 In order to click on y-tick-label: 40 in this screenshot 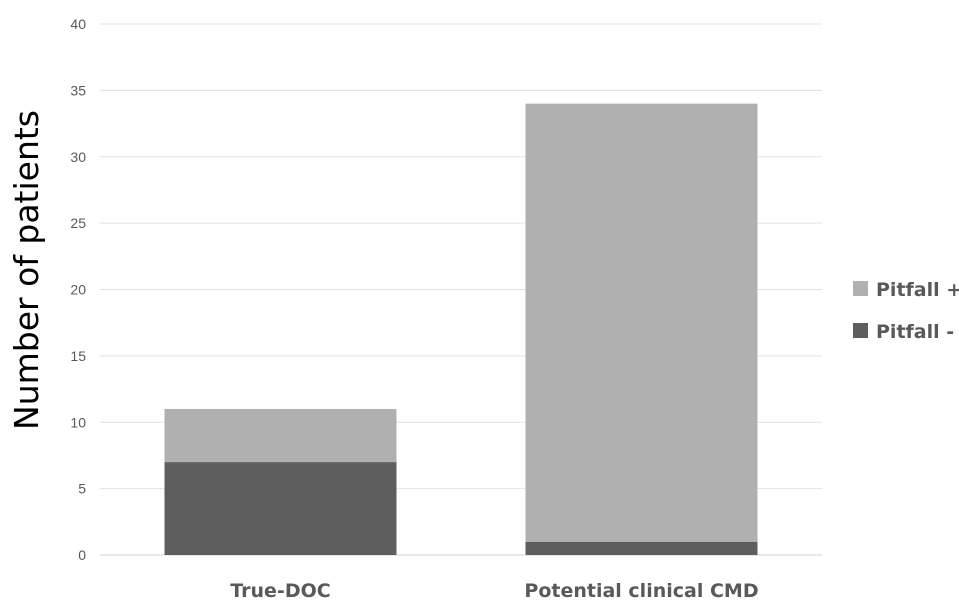, I will do `click(78, 24)`.